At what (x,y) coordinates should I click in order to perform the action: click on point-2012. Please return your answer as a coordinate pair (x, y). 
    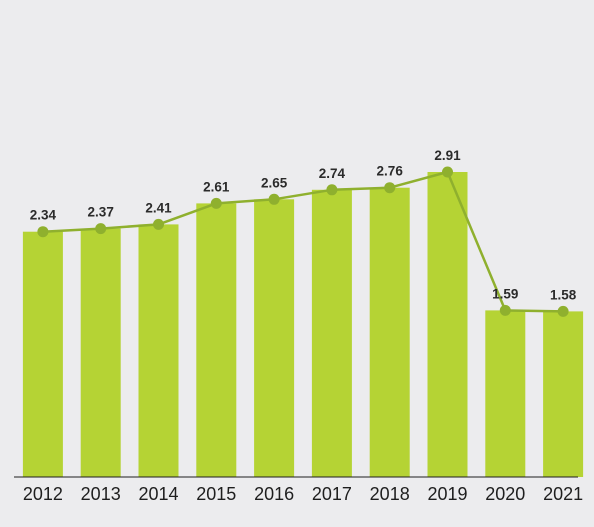
    Looking at the image, I should click on (43, 232).